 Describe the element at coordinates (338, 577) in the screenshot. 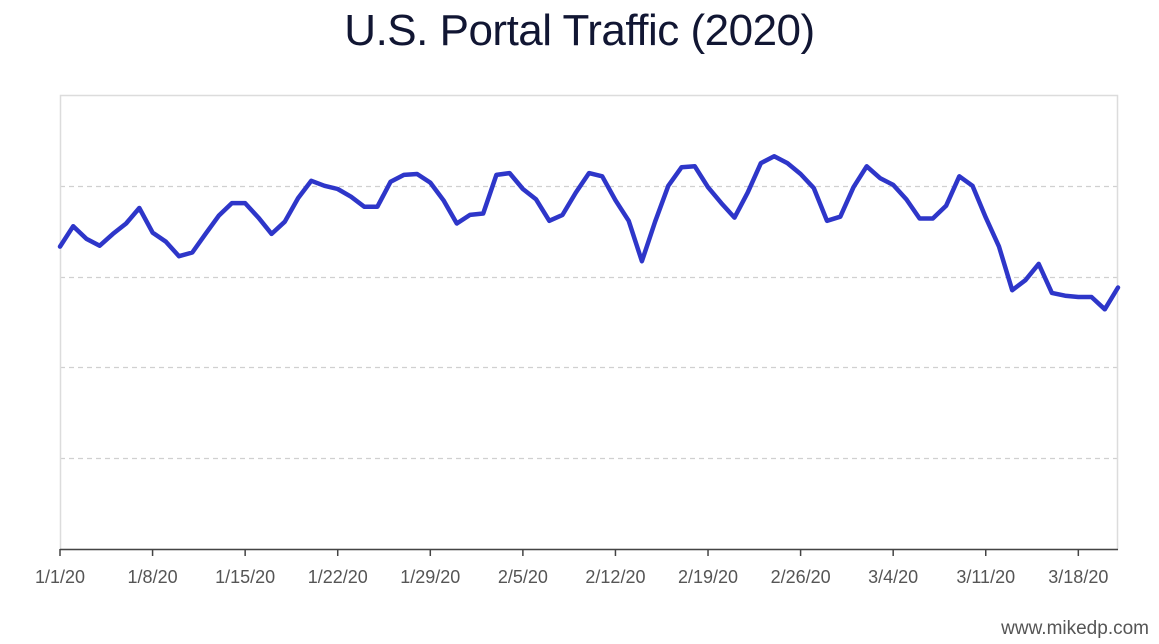

I see `x-tick-label: 1/22/20` at that location.